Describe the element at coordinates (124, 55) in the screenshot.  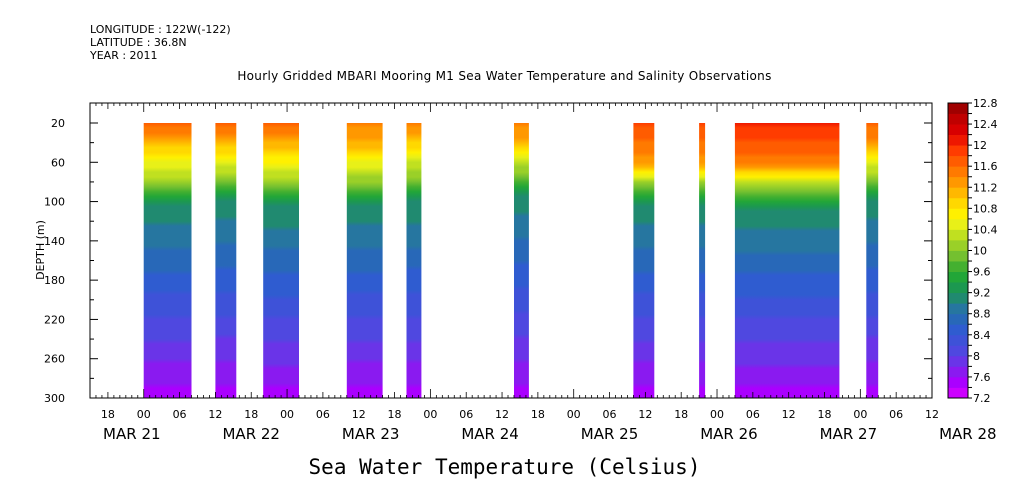
I see `year-label: YEAR : 2011` at that location.